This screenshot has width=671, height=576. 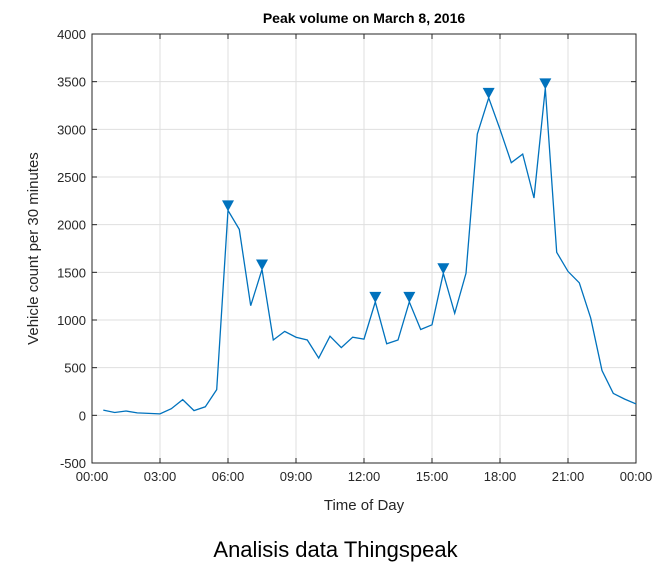 I want to click on y-tick-label: 2500, so click(x=71, y=177).